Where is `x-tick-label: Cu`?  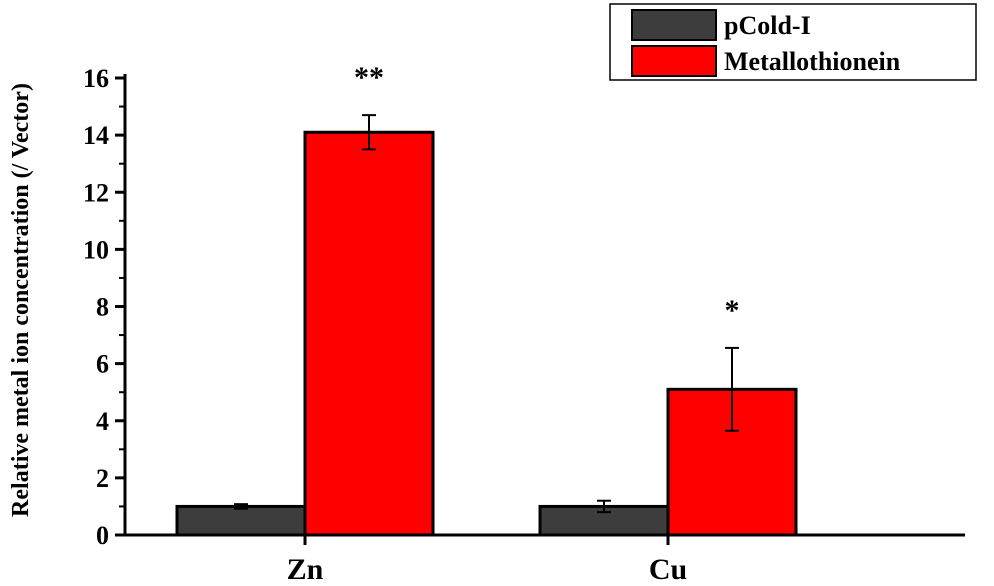 x-tick-label: Cu is located at coordinates (668, 569).